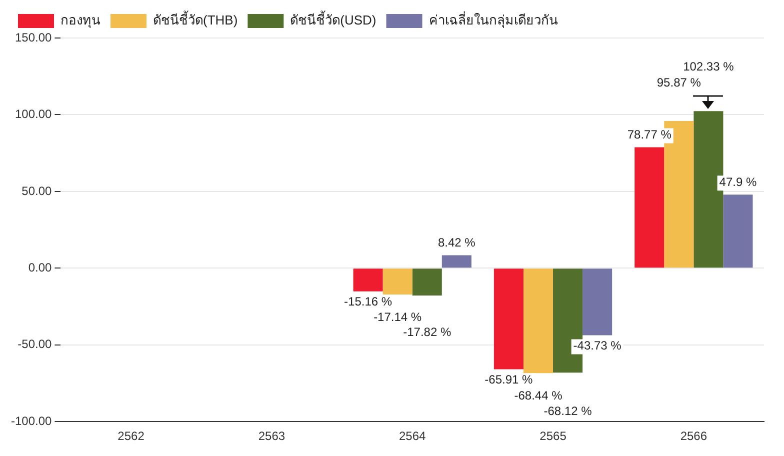  Describe the element at coordinates (457, 243) in the screenshot. I see `data-label: 8.42 %` at that location.